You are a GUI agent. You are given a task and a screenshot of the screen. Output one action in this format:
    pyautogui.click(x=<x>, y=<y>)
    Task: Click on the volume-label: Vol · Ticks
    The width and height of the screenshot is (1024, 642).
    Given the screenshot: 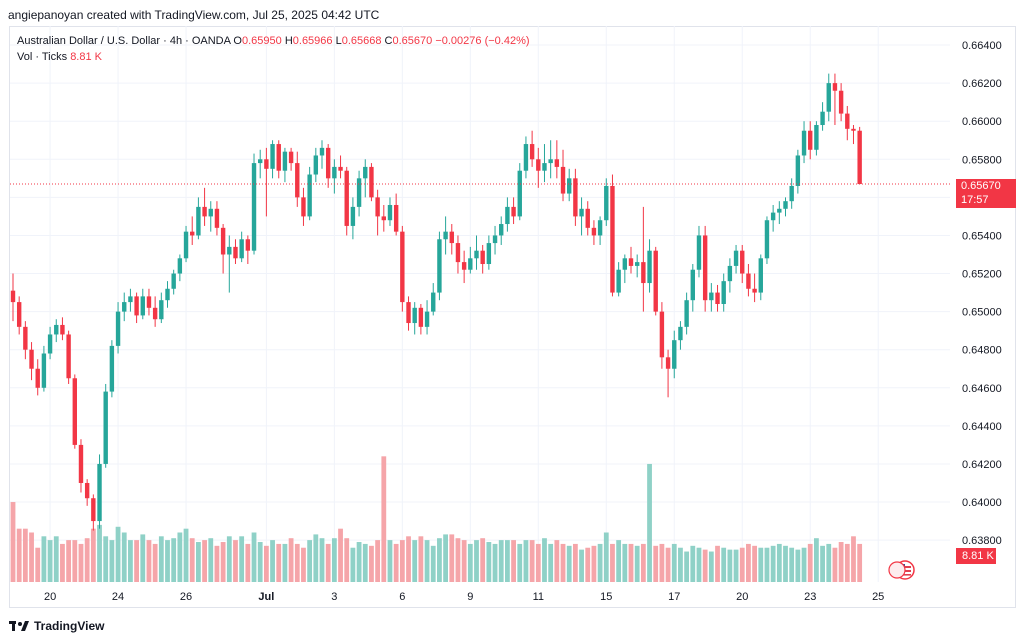 What is the action you would take?
    pyautogui.click(x=42, y=57)
    